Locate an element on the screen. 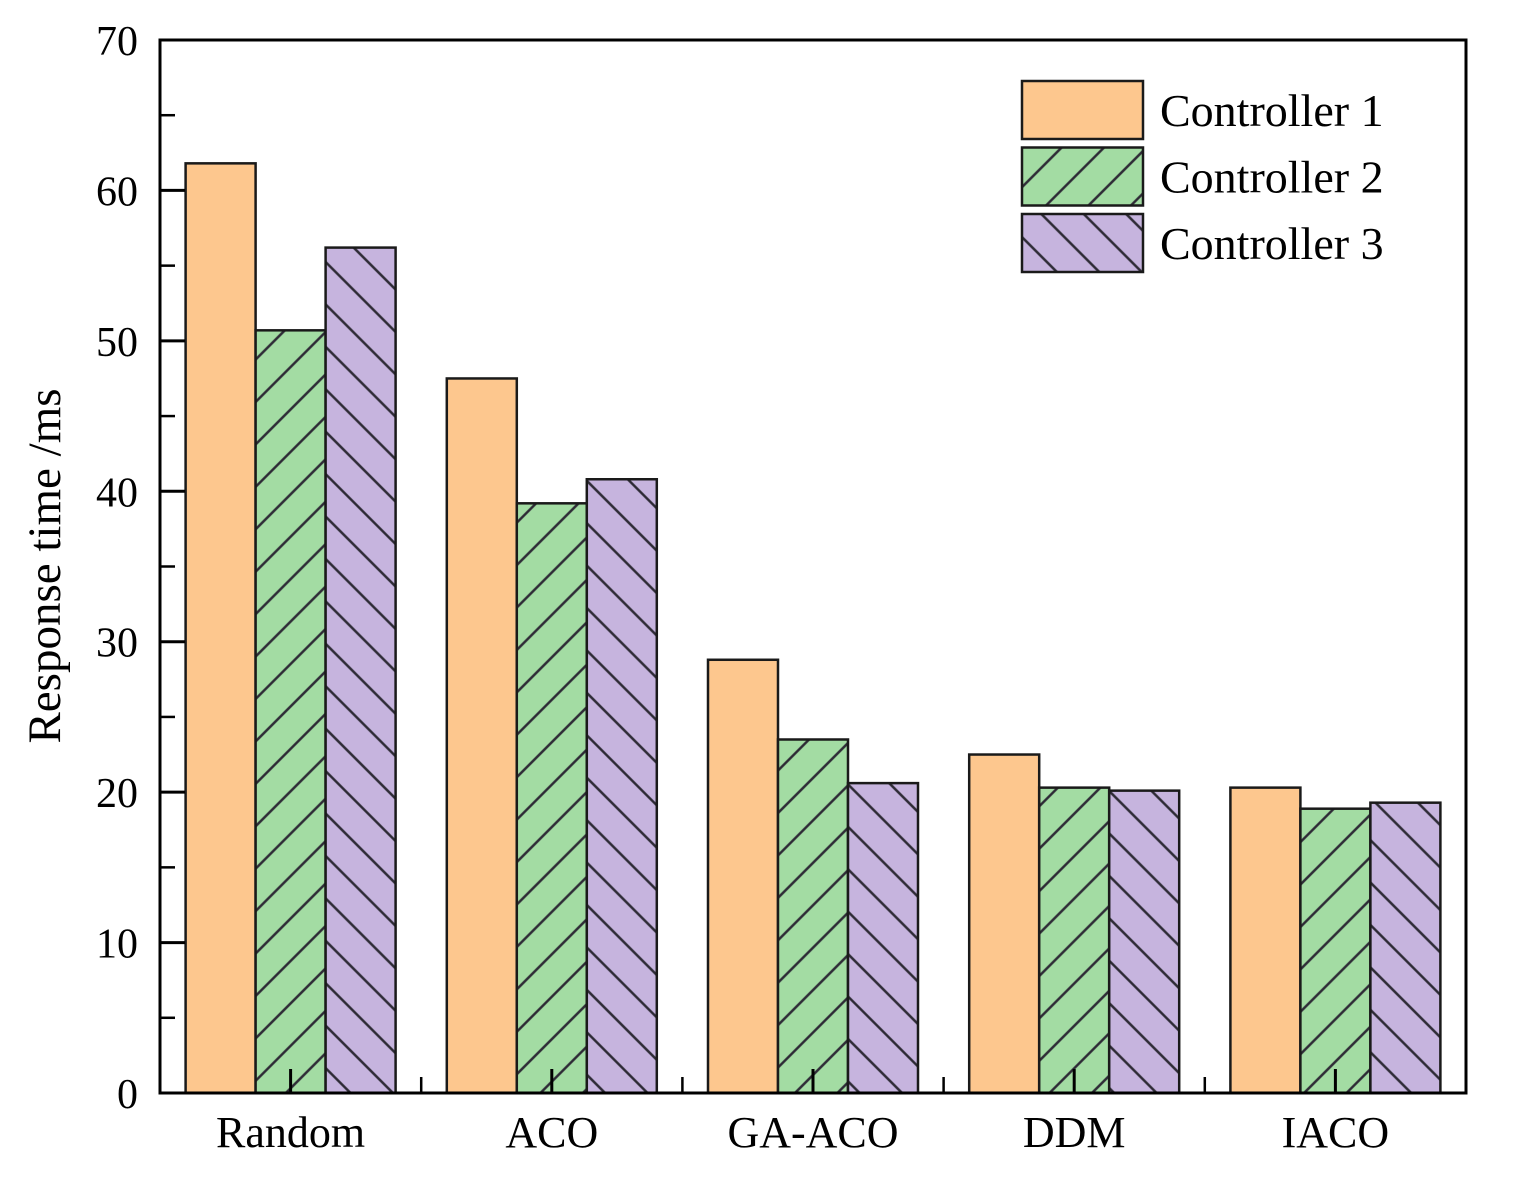  y-tick-label: 40 is located at coordinates (117, 493).